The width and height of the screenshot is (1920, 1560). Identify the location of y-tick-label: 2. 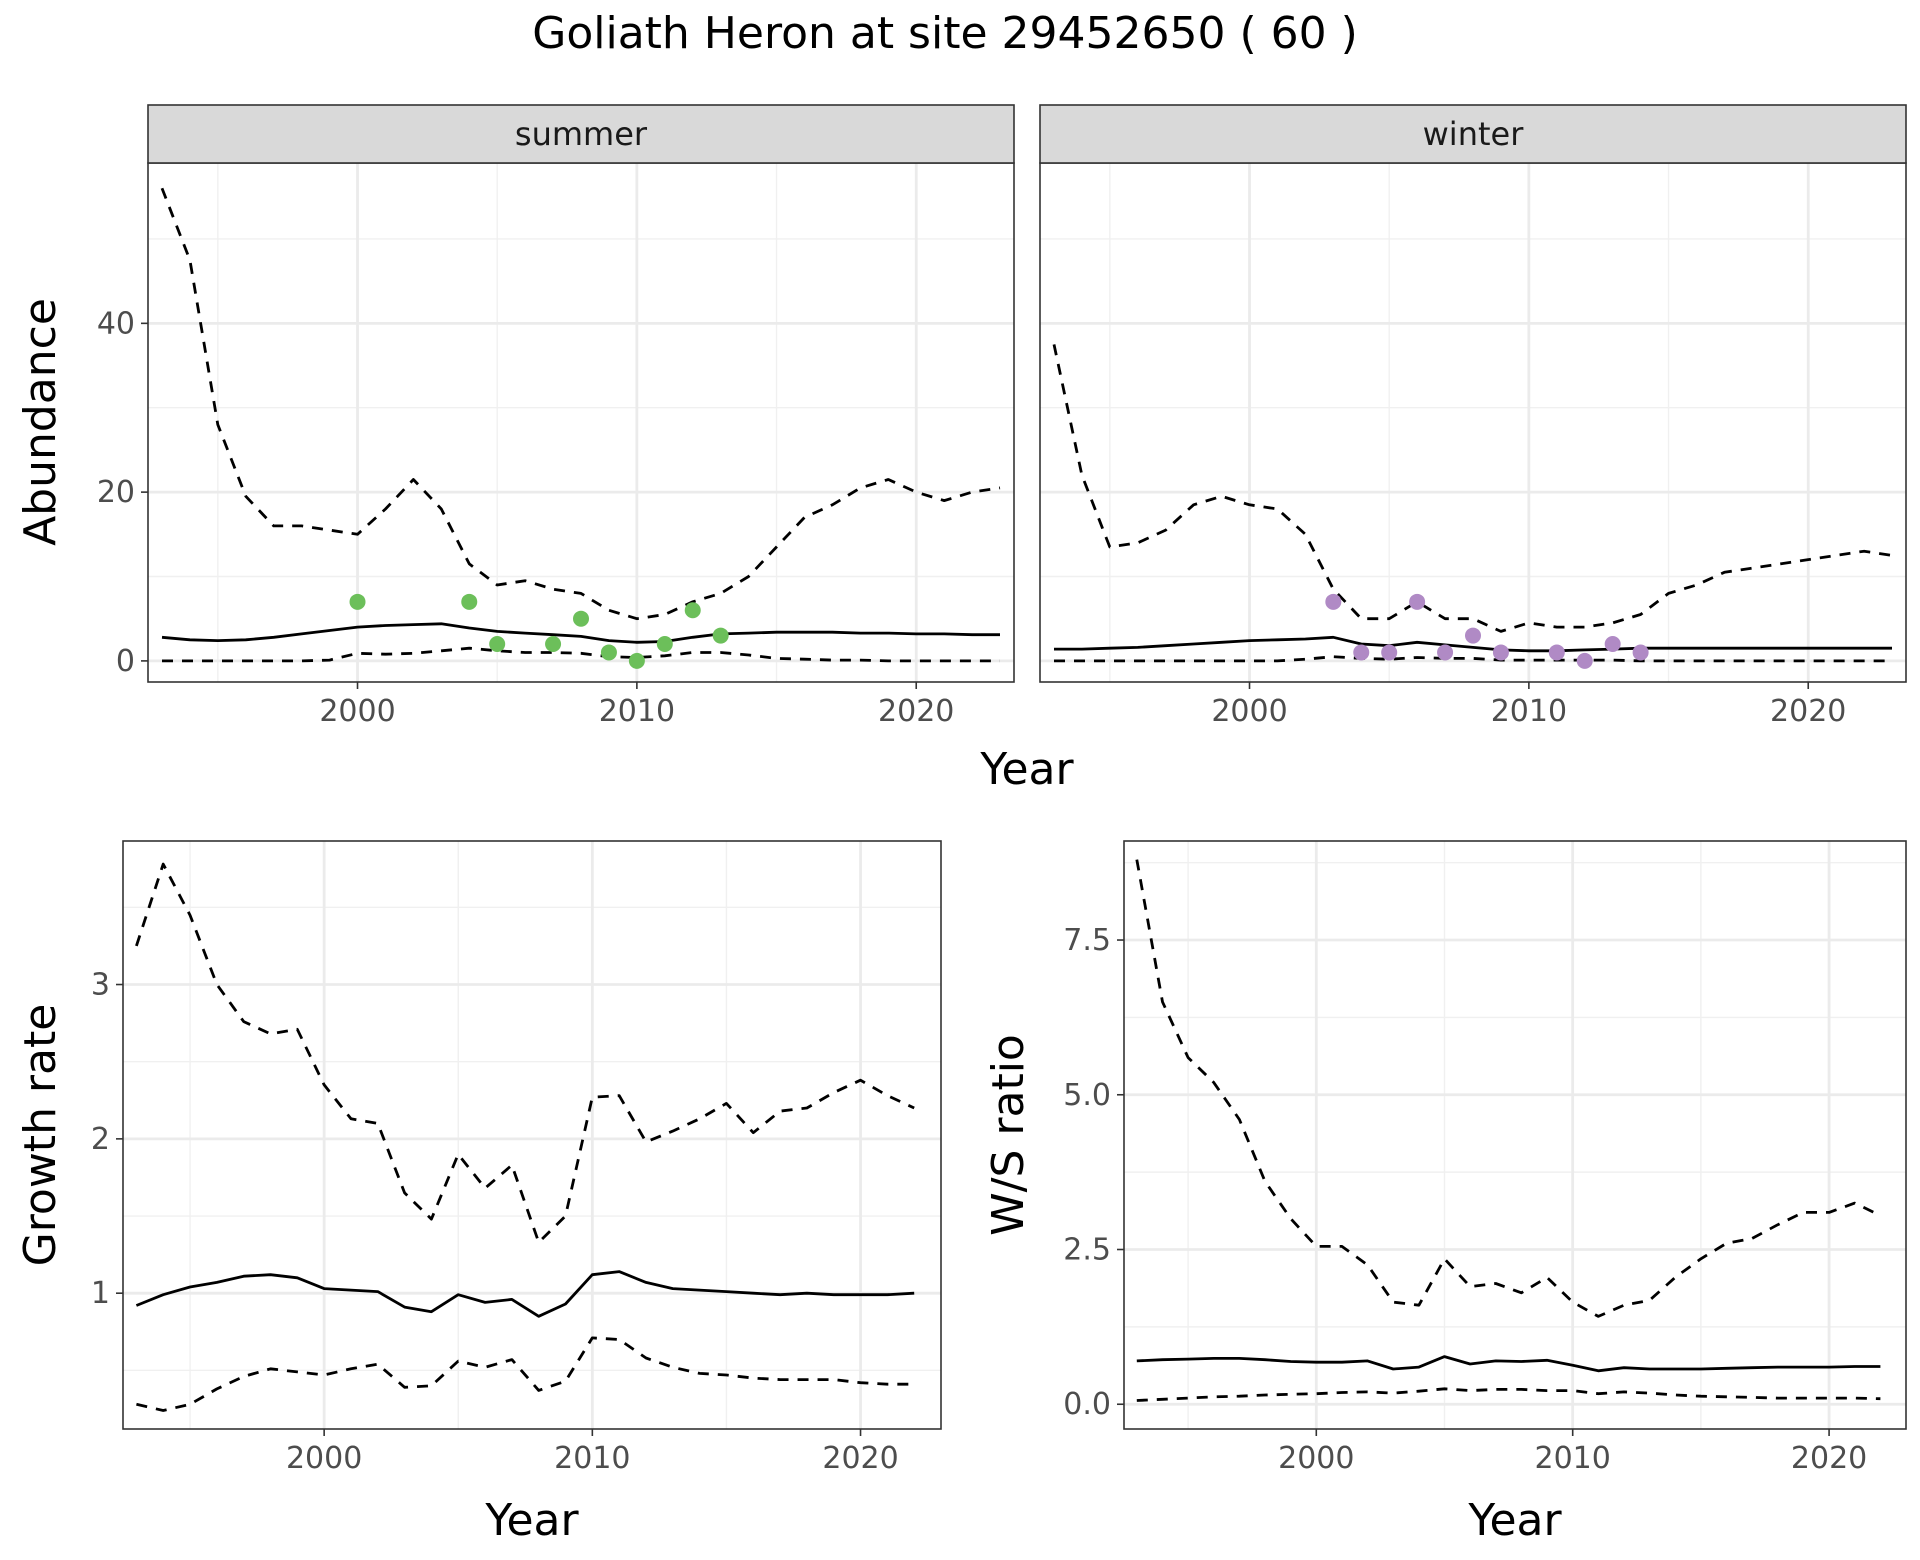
(100, 1139).